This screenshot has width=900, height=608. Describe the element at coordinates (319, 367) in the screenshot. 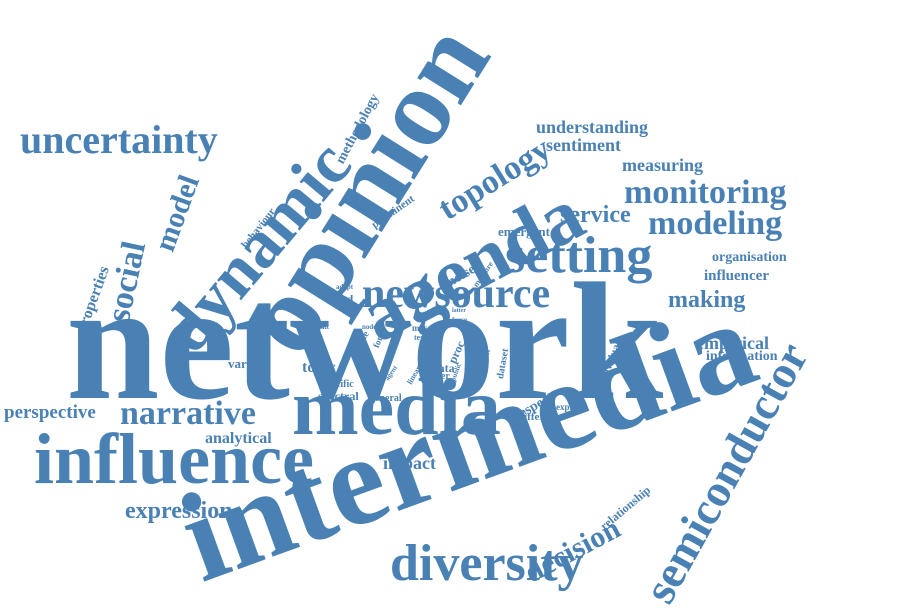

I see `word-topic: topic` at that location.